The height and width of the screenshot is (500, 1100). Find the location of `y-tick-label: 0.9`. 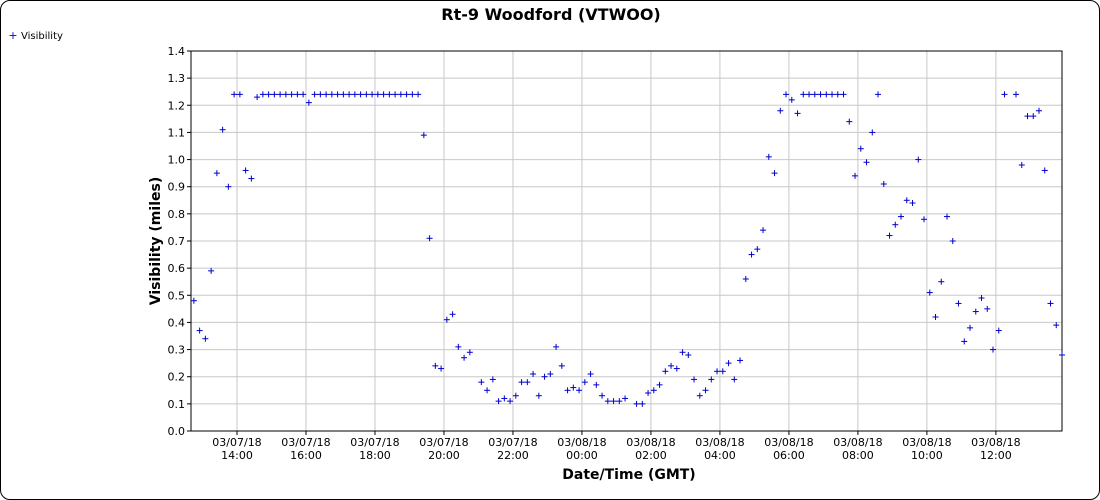

y-tick-label: 0.9 is located at coordinates (177, 187).